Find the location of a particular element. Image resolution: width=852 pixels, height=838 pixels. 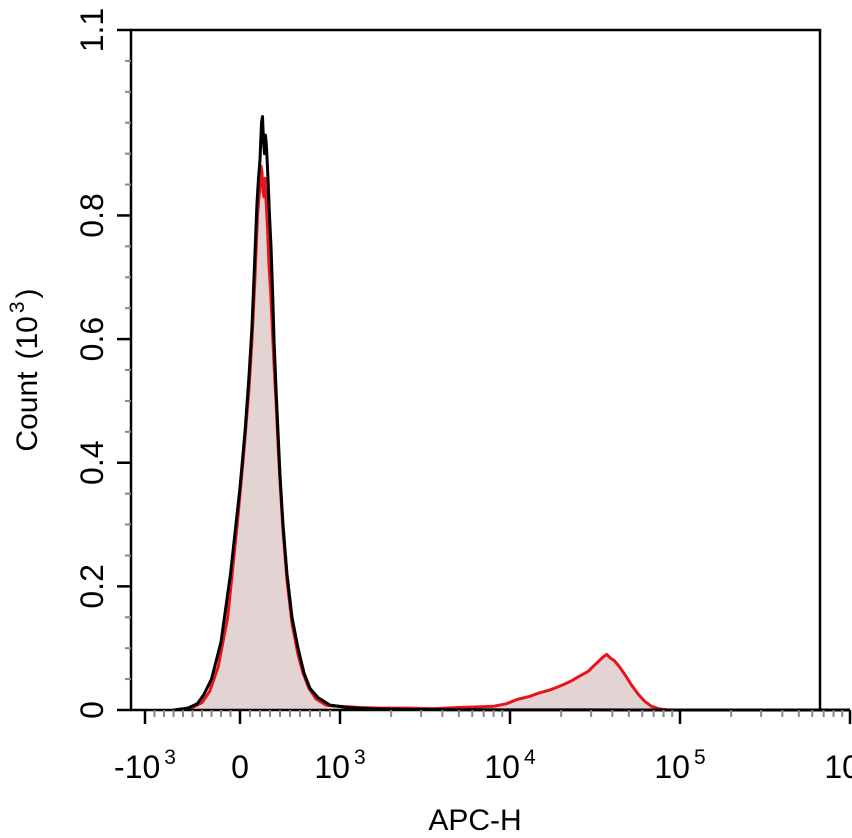

y-tick-label: 0.2 is located at coordinates (92, 586).